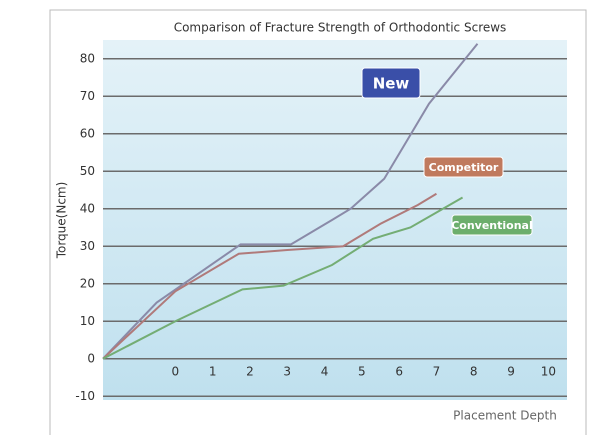 The height and width of the screenshot is (439, 604). Describe the element at coordinates (287, 371) in the screenshot. I see `x-tick-label: 3` at that location.